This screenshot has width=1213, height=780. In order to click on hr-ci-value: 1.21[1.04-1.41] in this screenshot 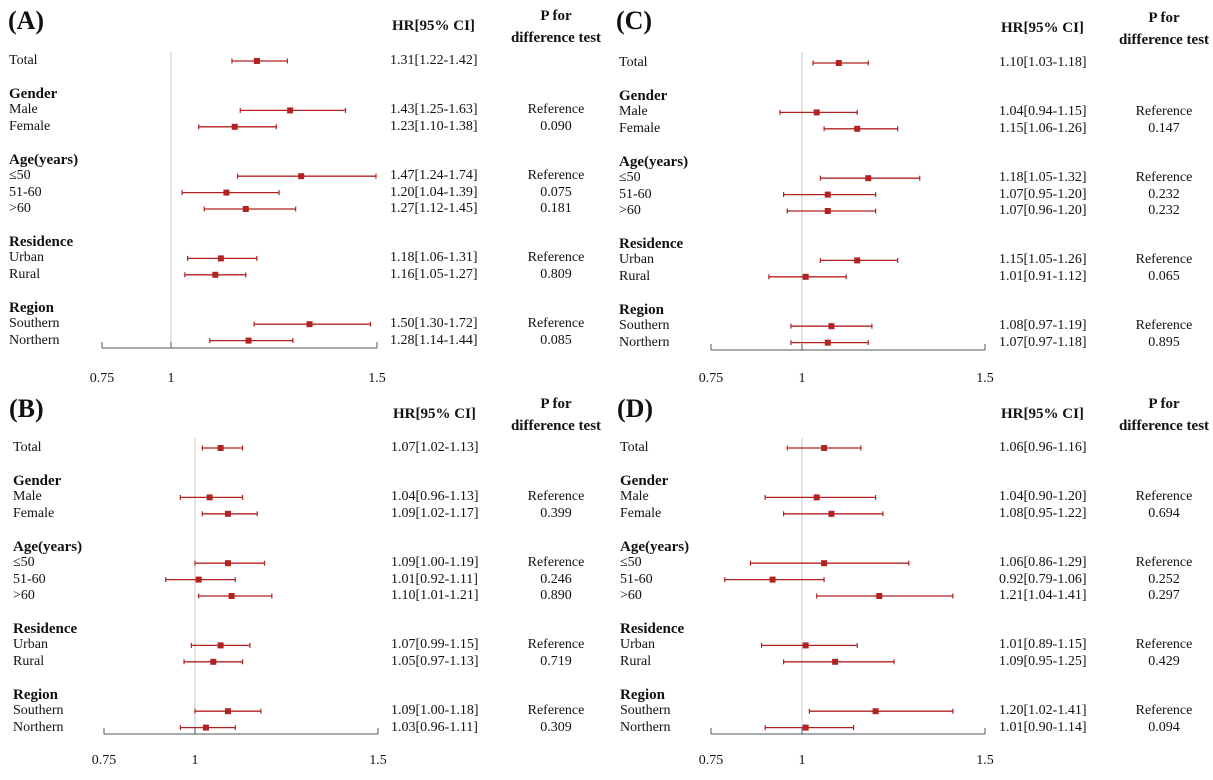, I will do `click(1043, 595)`.